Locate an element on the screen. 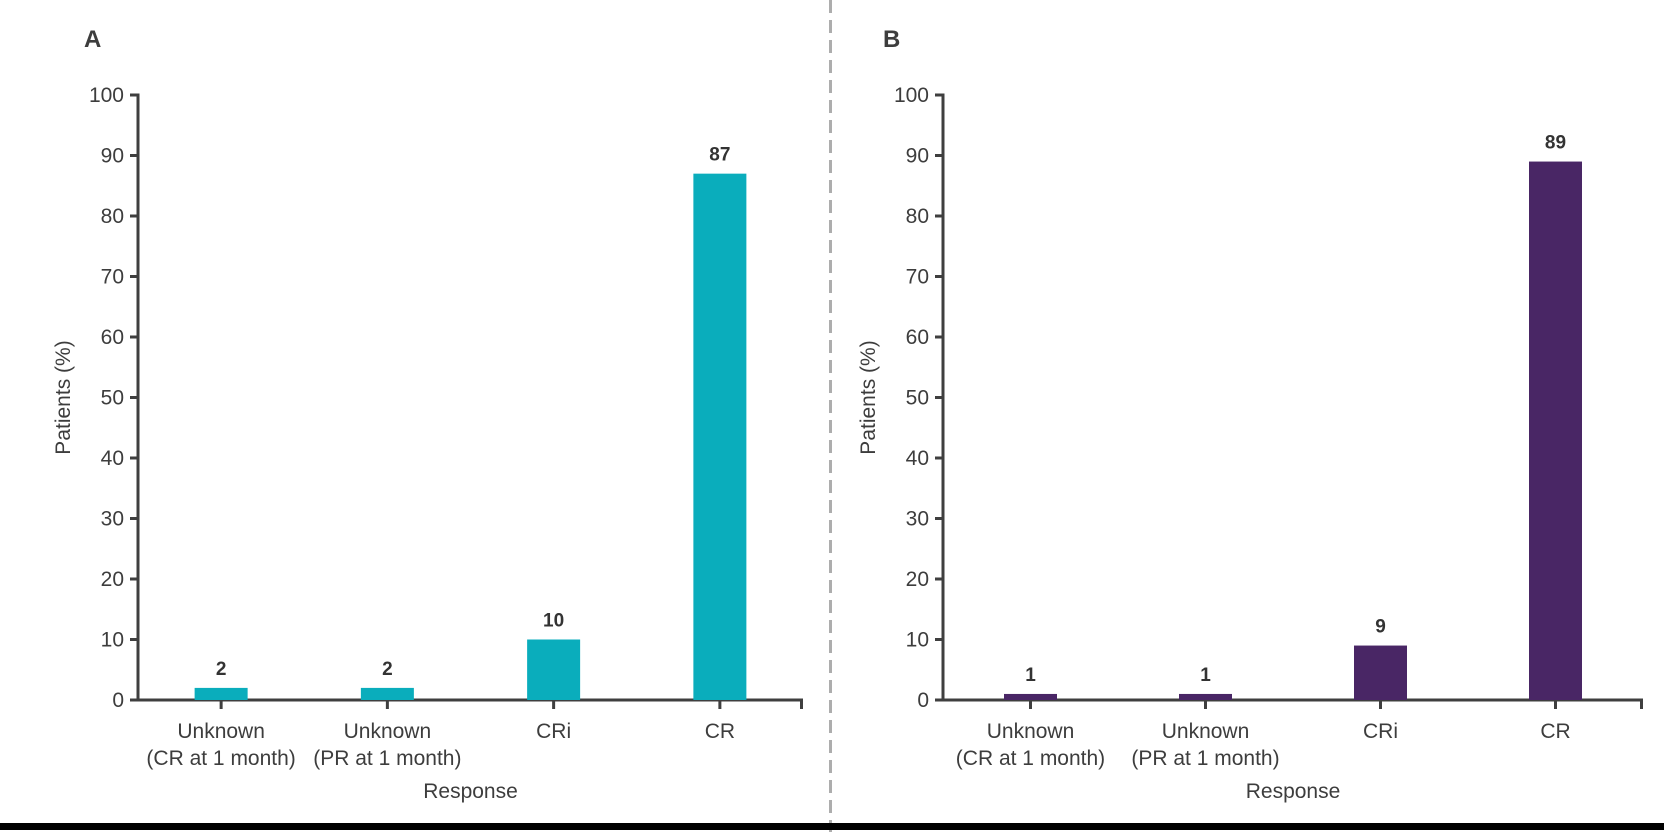 Image resolution: width=1664 pixels, height=832 pixels. panel-label: A is located at coordinates (92, 39).